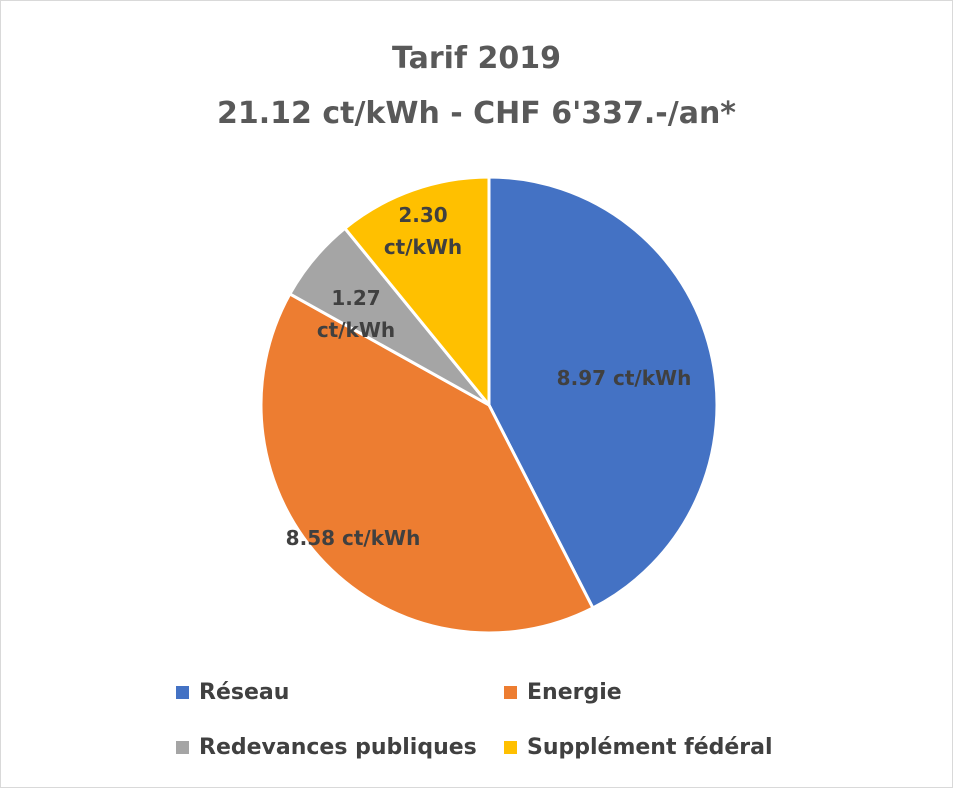 The width and height of the screenshot is (953, 788). What do you see at coordinates (476, 113) in the screenshot?
I see `chart-subtitle: 21.12 ct/kWh - CHF 6'337.-/an*` at bounding box center [476, 113].